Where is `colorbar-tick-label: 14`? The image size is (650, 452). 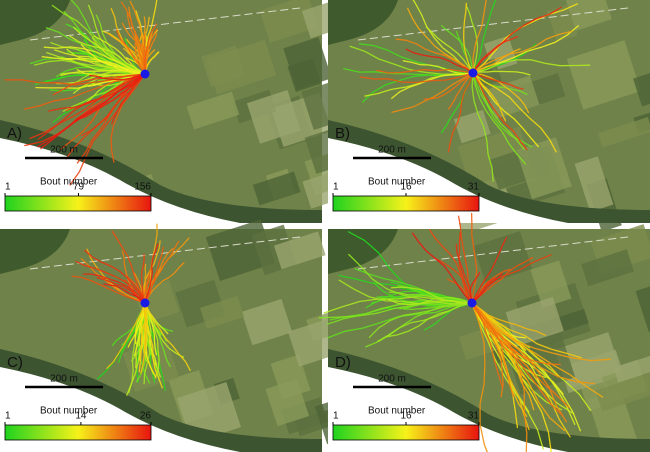 colorbar-tick-label: 14 is located at coordinates (81, 416).